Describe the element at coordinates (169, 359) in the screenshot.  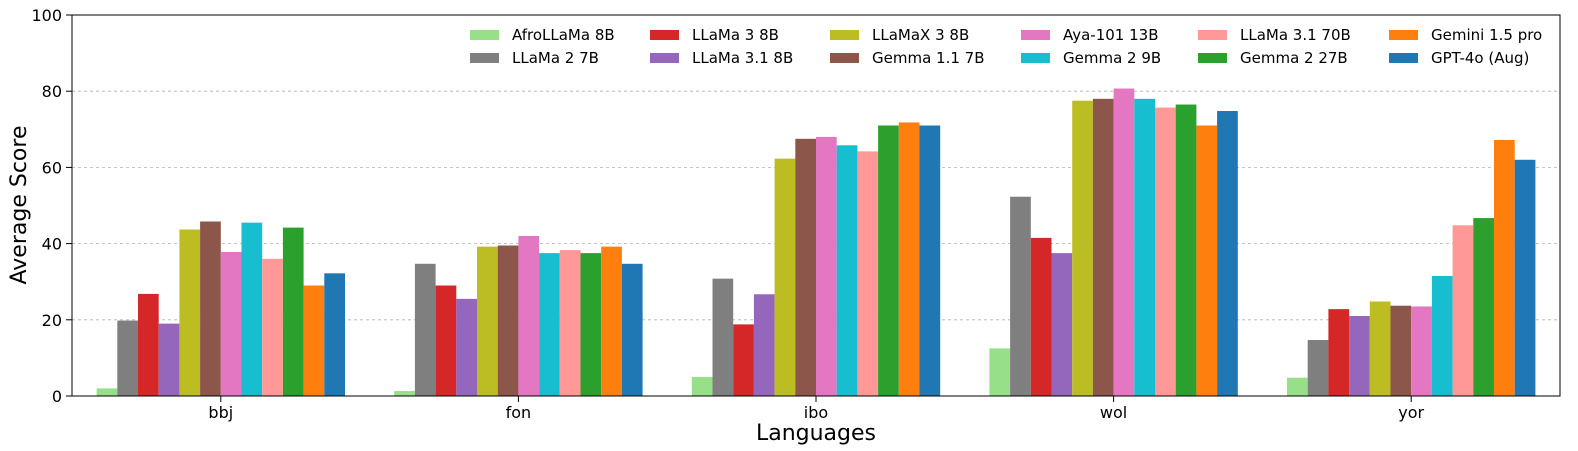
I see `bar-bbj-llama-3-1-8b` at that location.